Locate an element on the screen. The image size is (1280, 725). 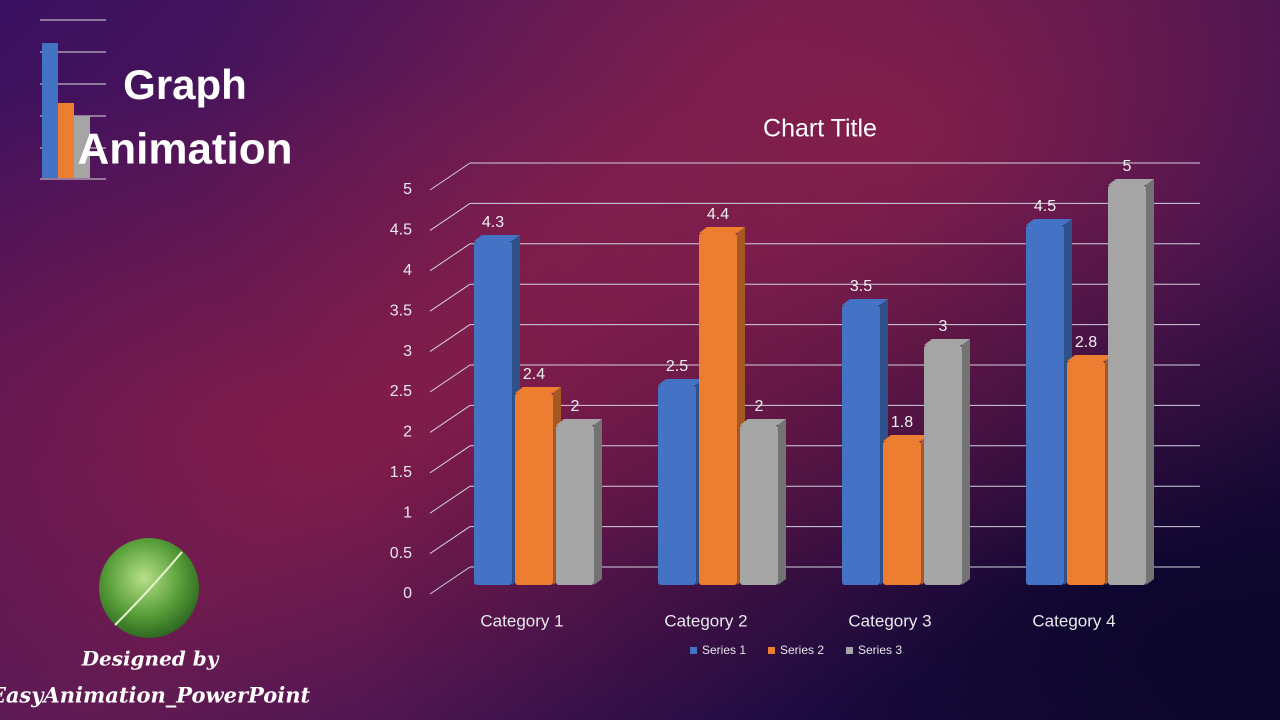
leaf-image is located at coordinates (149, 588).